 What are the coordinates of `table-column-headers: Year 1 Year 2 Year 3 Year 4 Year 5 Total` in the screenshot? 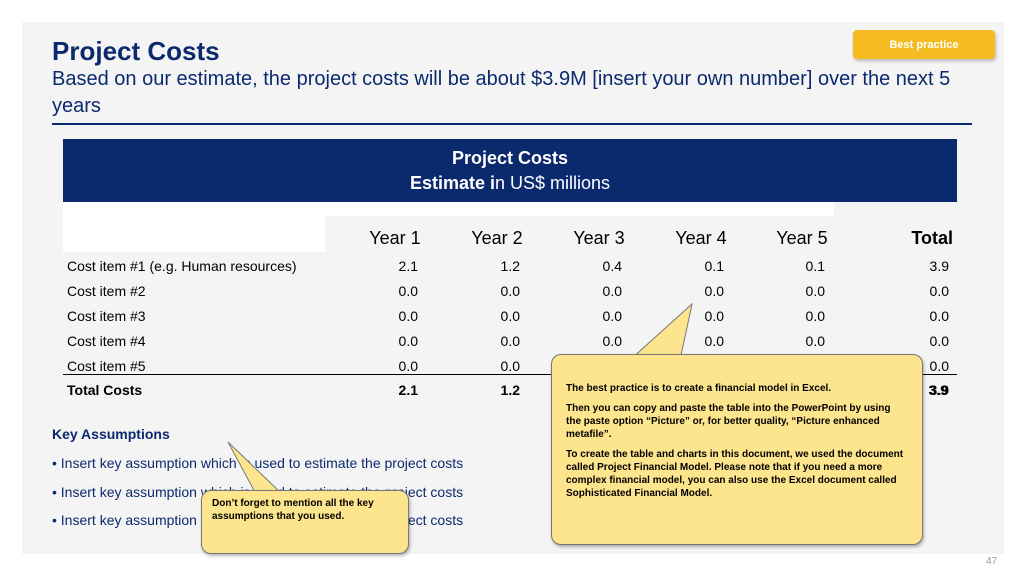 It's located at (510, 239).